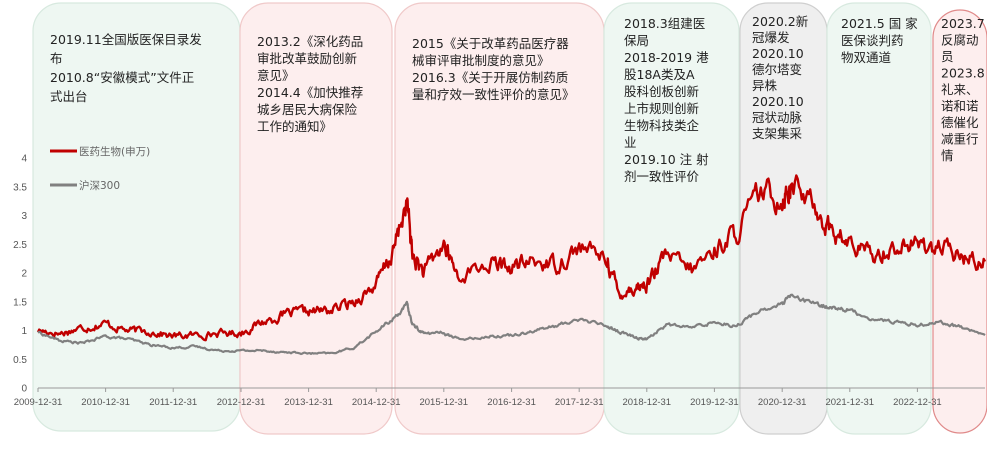  I want to click on annotation-text-line: 剂一致性评价, so click(662, 176).